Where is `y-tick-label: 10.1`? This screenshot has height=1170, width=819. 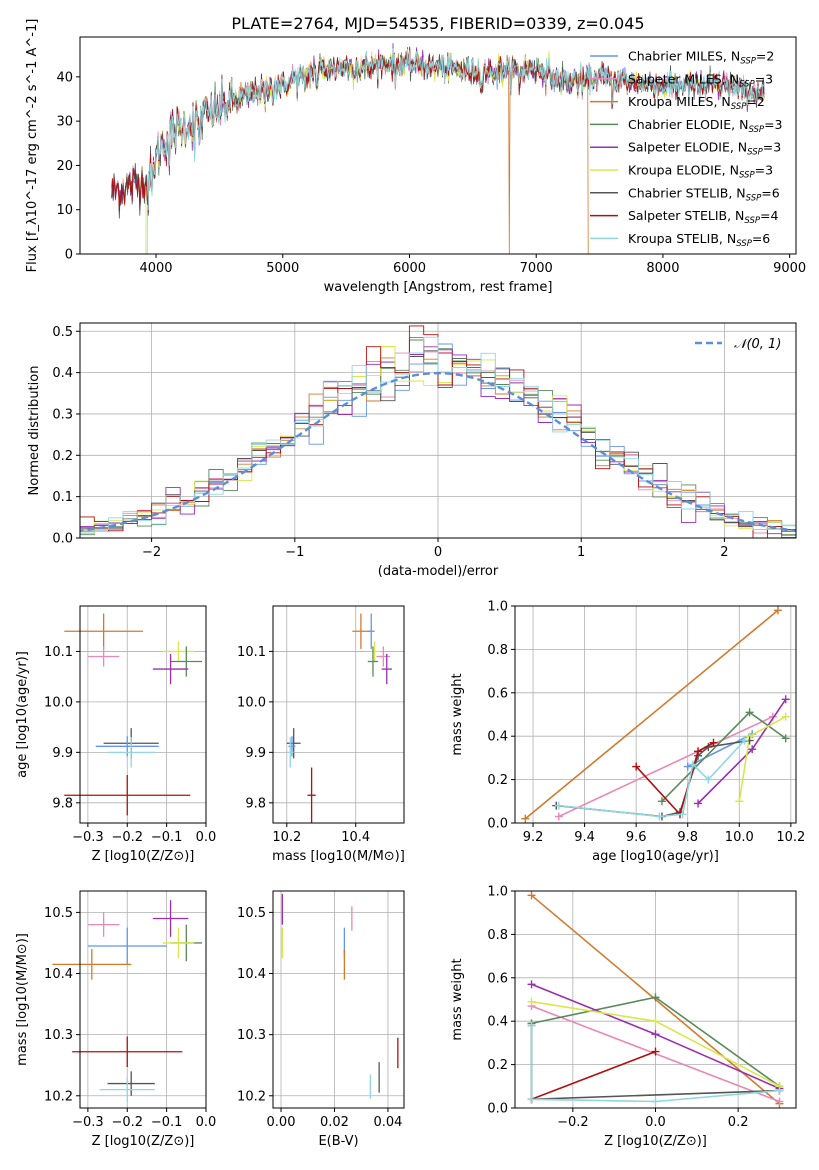
y-tick-label: 10.1 is located at coordinates (58, 652).